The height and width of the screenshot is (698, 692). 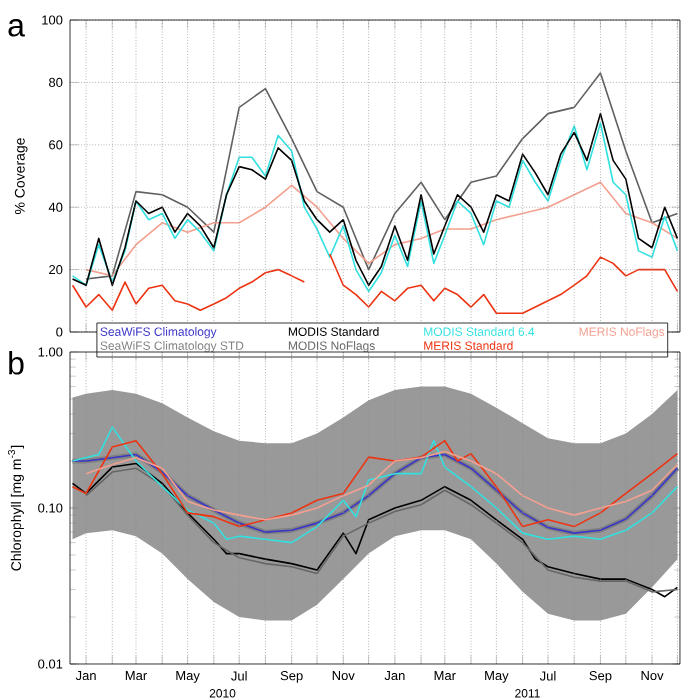 What do you see at coordinates (16, 28) in the screenshot?
I see `chart-title: a` at bounding box center [16, 28].